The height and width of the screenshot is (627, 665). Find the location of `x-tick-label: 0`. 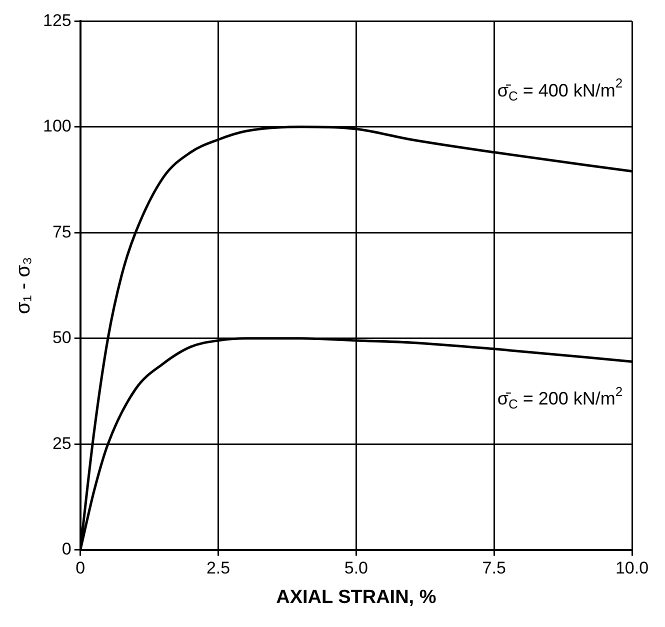

x-tick-label: 0 is located at coordinates (81, 568).